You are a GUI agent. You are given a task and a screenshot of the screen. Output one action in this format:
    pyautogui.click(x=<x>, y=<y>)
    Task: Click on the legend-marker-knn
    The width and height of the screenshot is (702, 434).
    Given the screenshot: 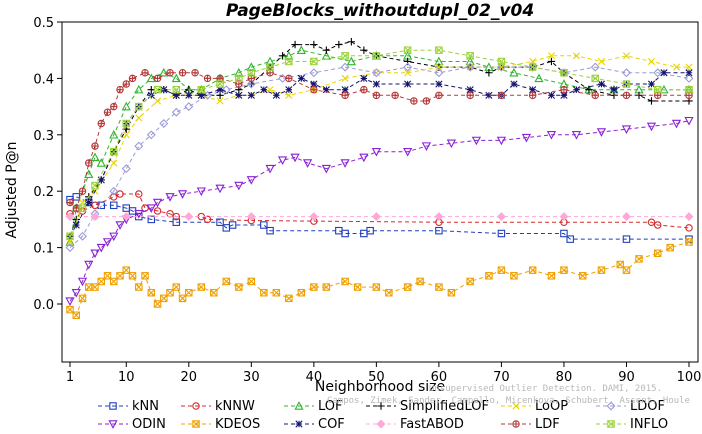 What is the action you would take?
    pyautogui.click(x=113, y=406)
    